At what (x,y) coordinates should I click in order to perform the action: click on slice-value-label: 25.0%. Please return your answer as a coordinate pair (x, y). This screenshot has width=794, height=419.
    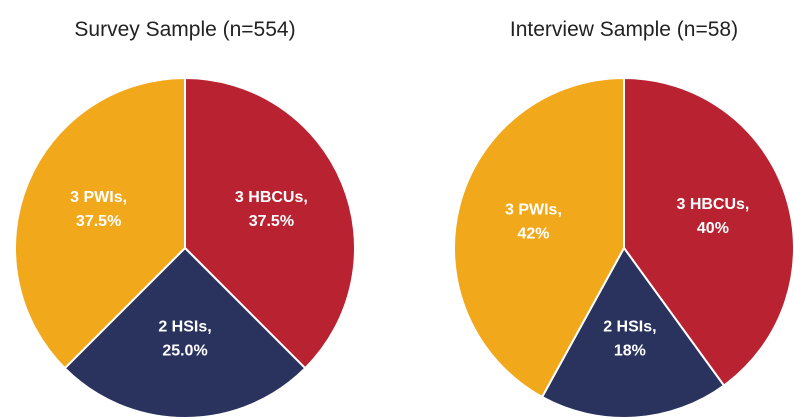
    Looking at the image, I should click on (184, 351).